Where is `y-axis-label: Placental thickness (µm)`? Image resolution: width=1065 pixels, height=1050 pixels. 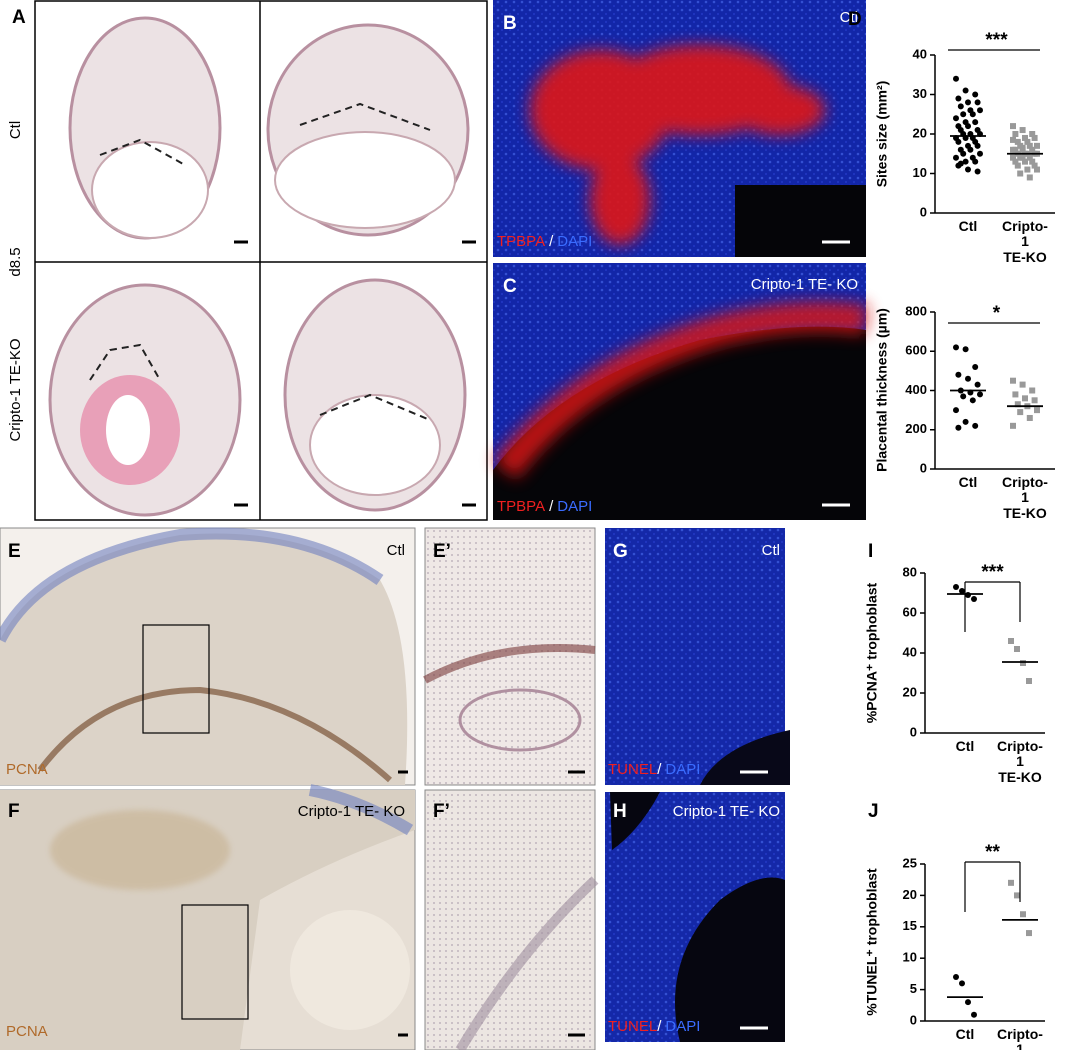
y-axis-label: Placental thickness (µm) is located at coordinates (882, 390).